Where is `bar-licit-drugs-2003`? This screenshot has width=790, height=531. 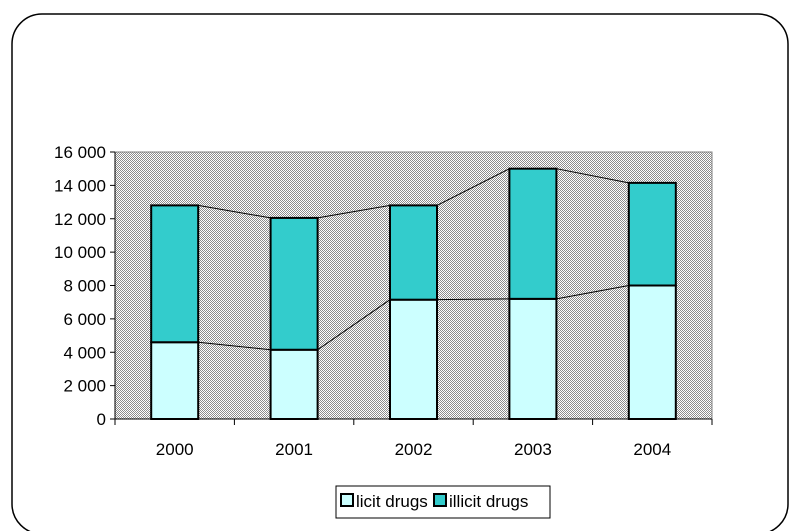
bar-licit-drugs-2003 is located at coordinates (533, 359).